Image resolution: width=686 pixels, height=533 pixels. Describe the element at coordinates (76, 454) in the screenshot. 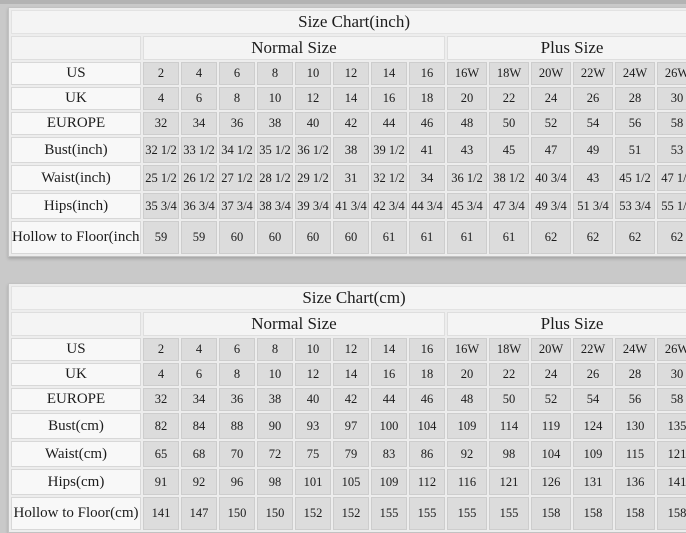

I see `row-label: Waist(cm)` at that location.